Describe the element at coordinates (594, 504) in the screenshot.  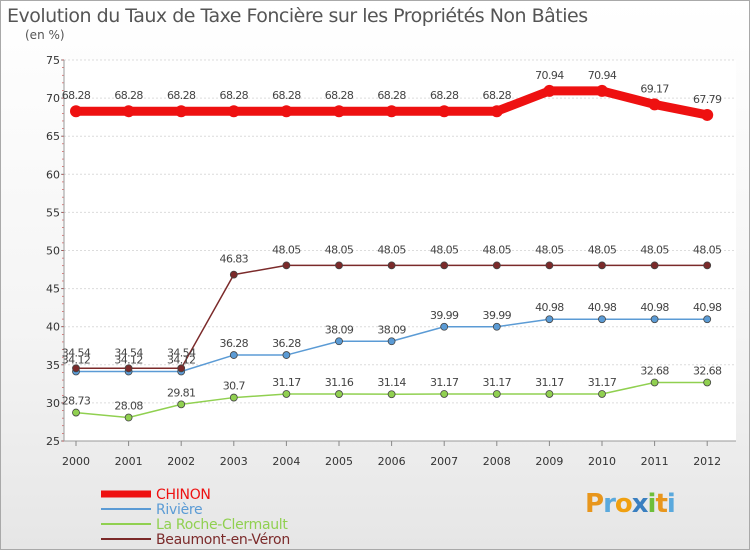
I see `logo-letter: P` at that location.